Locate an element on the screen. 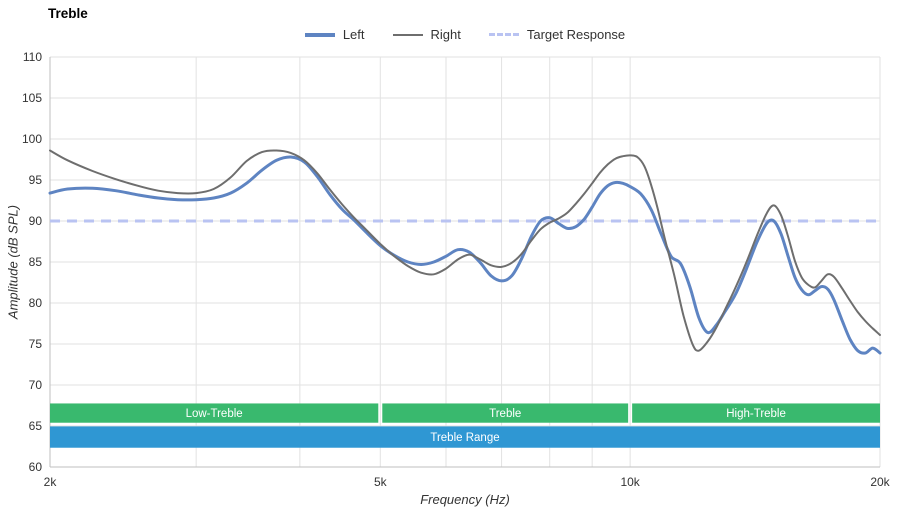 Image resolution: width=900 pixels, height=520 pixels. zone-band-label: Treble is located at coordinates (505, 414).